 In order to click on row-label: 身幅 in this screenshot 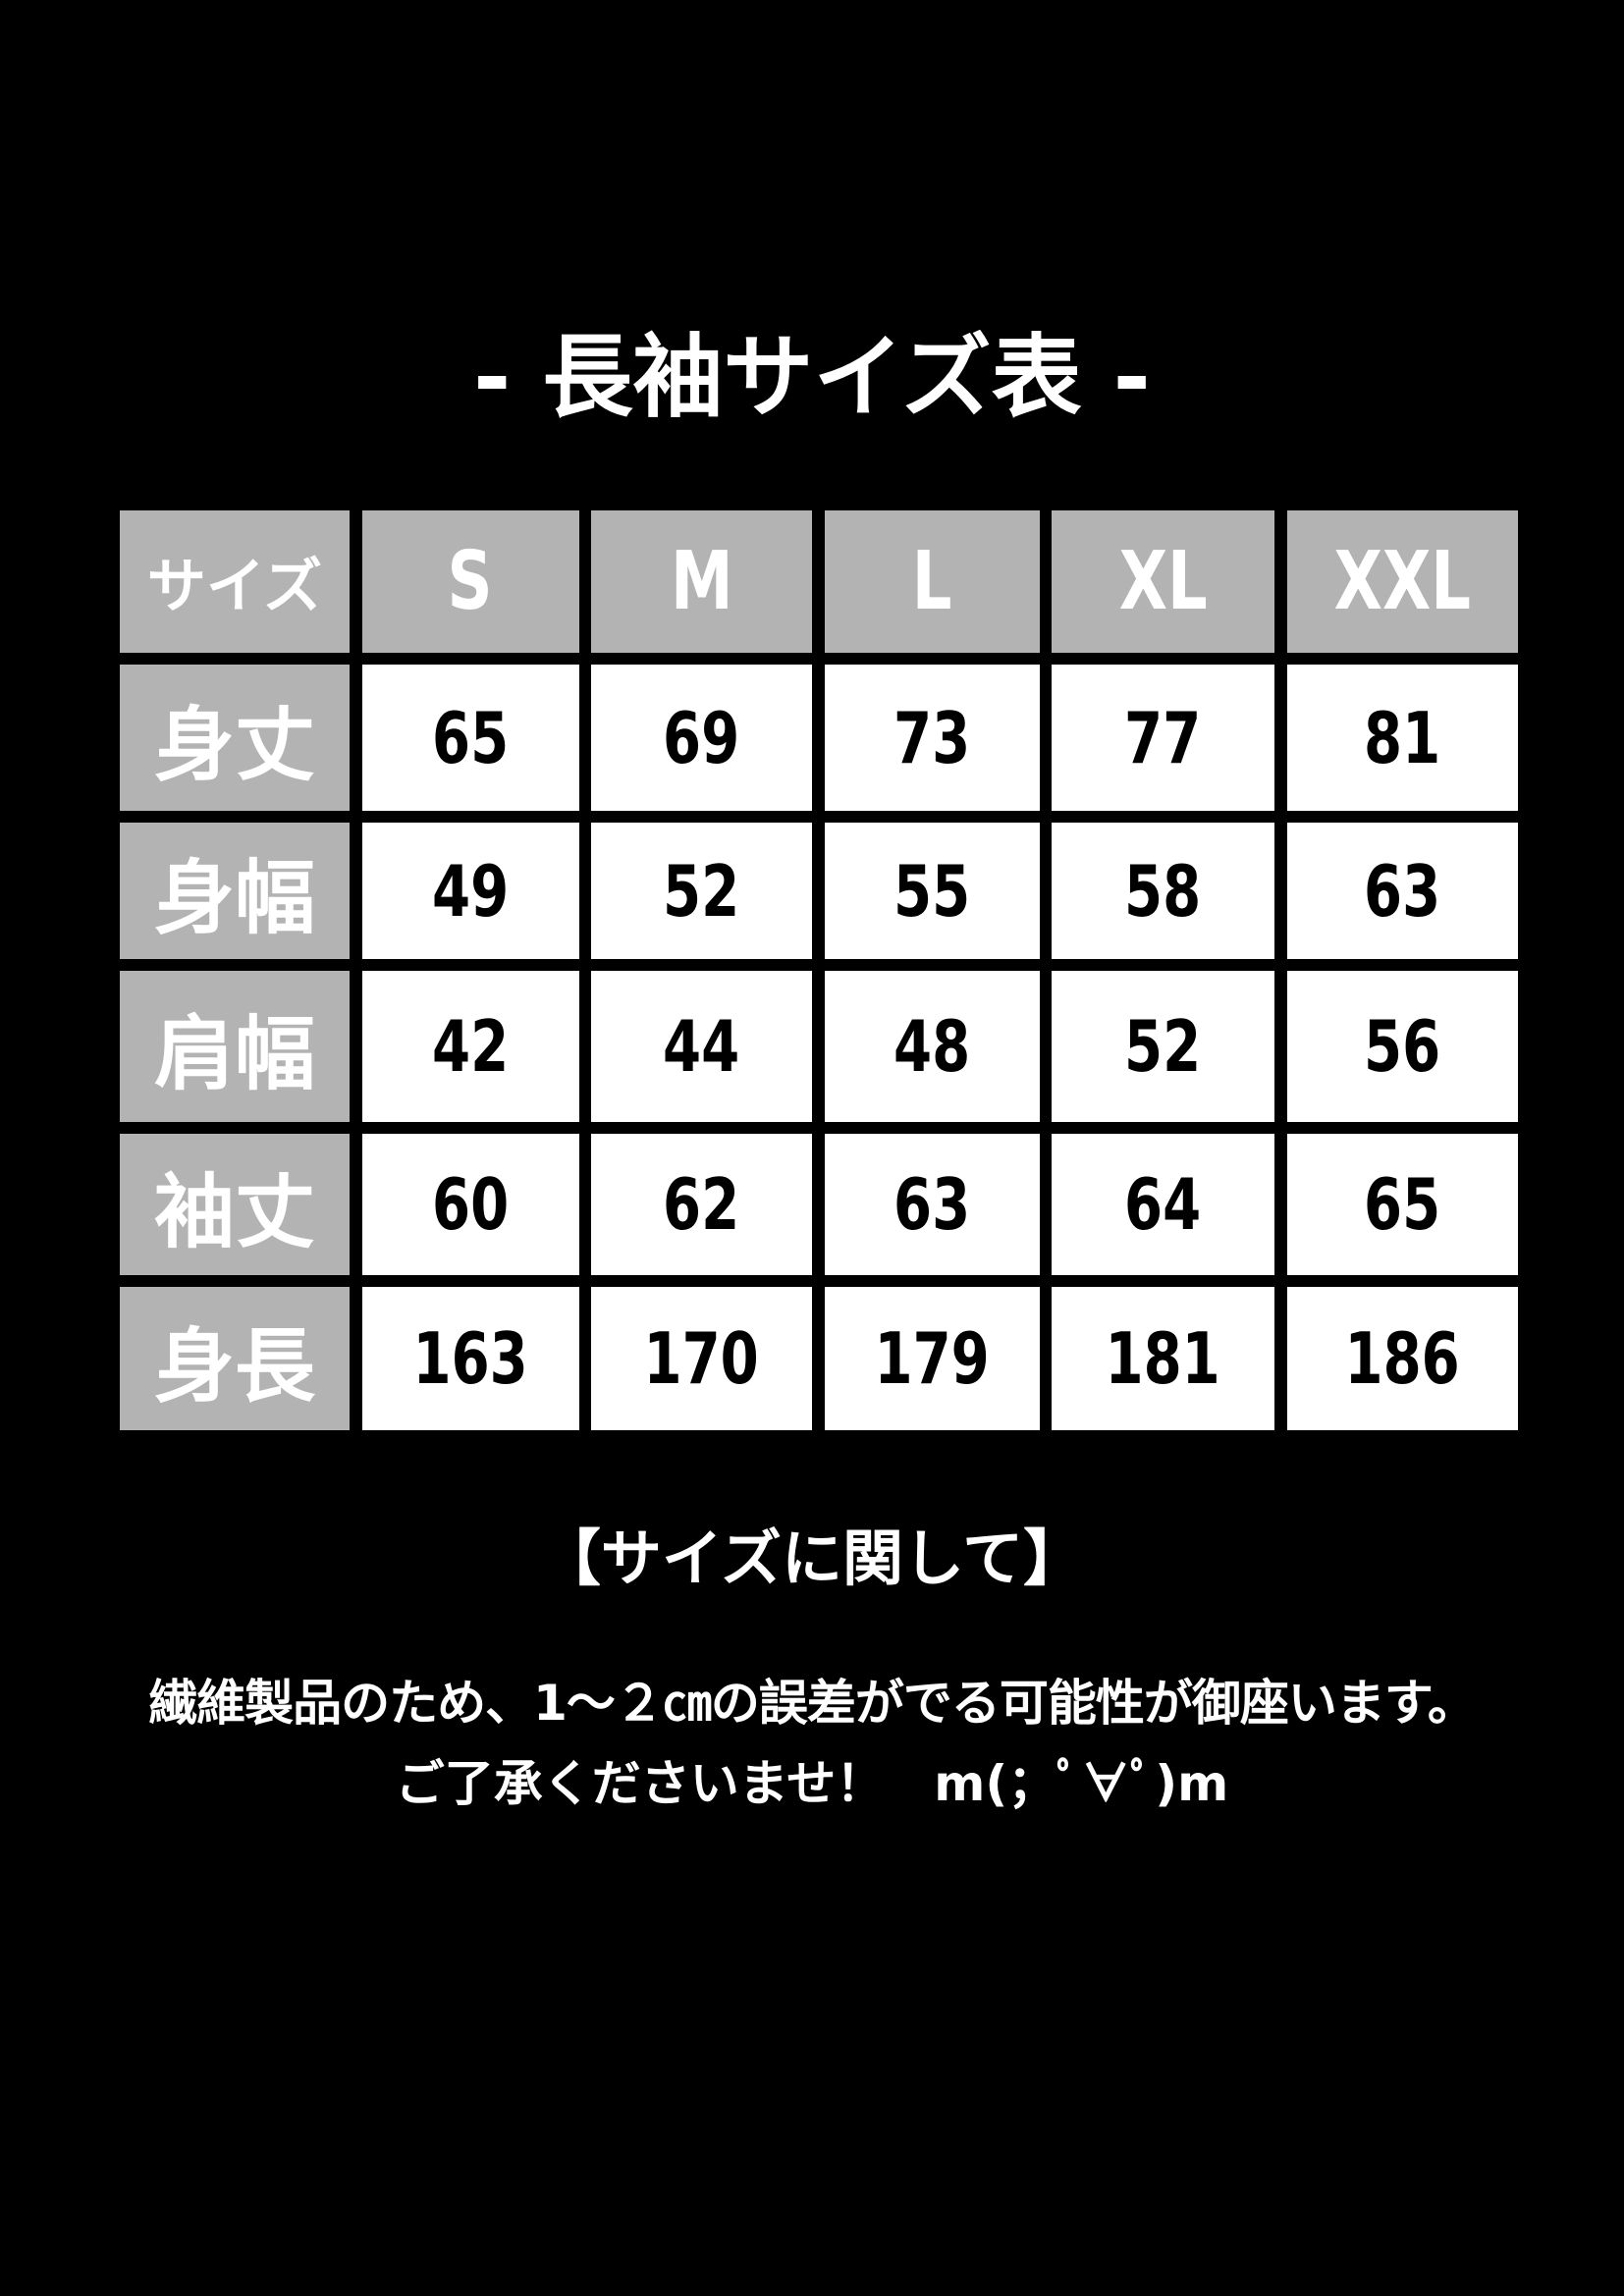, I will do `click(235, 891)`.